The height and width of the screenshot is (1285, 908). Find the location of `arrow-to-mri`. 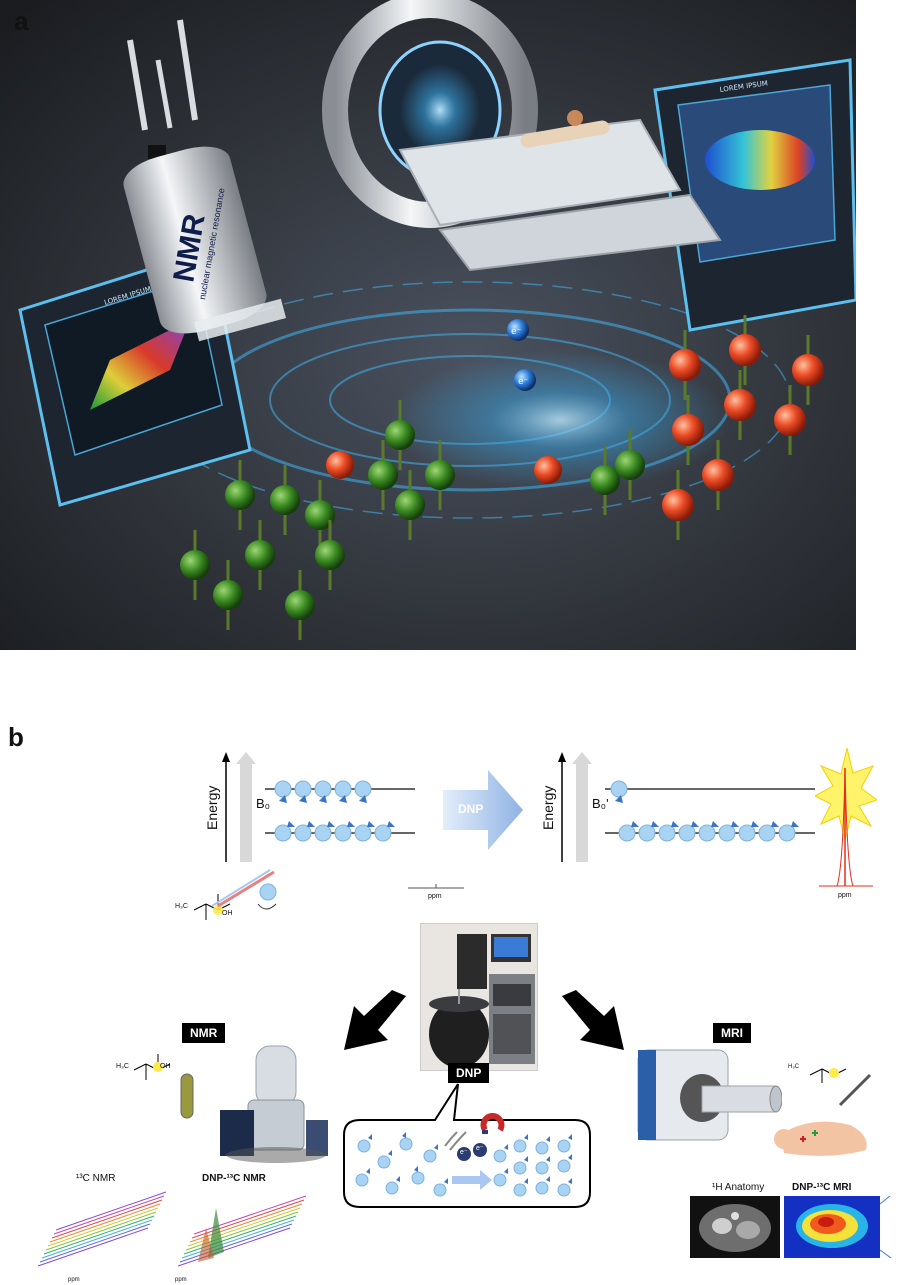

arrow-to-mri is located at coordinates (593, 1020).